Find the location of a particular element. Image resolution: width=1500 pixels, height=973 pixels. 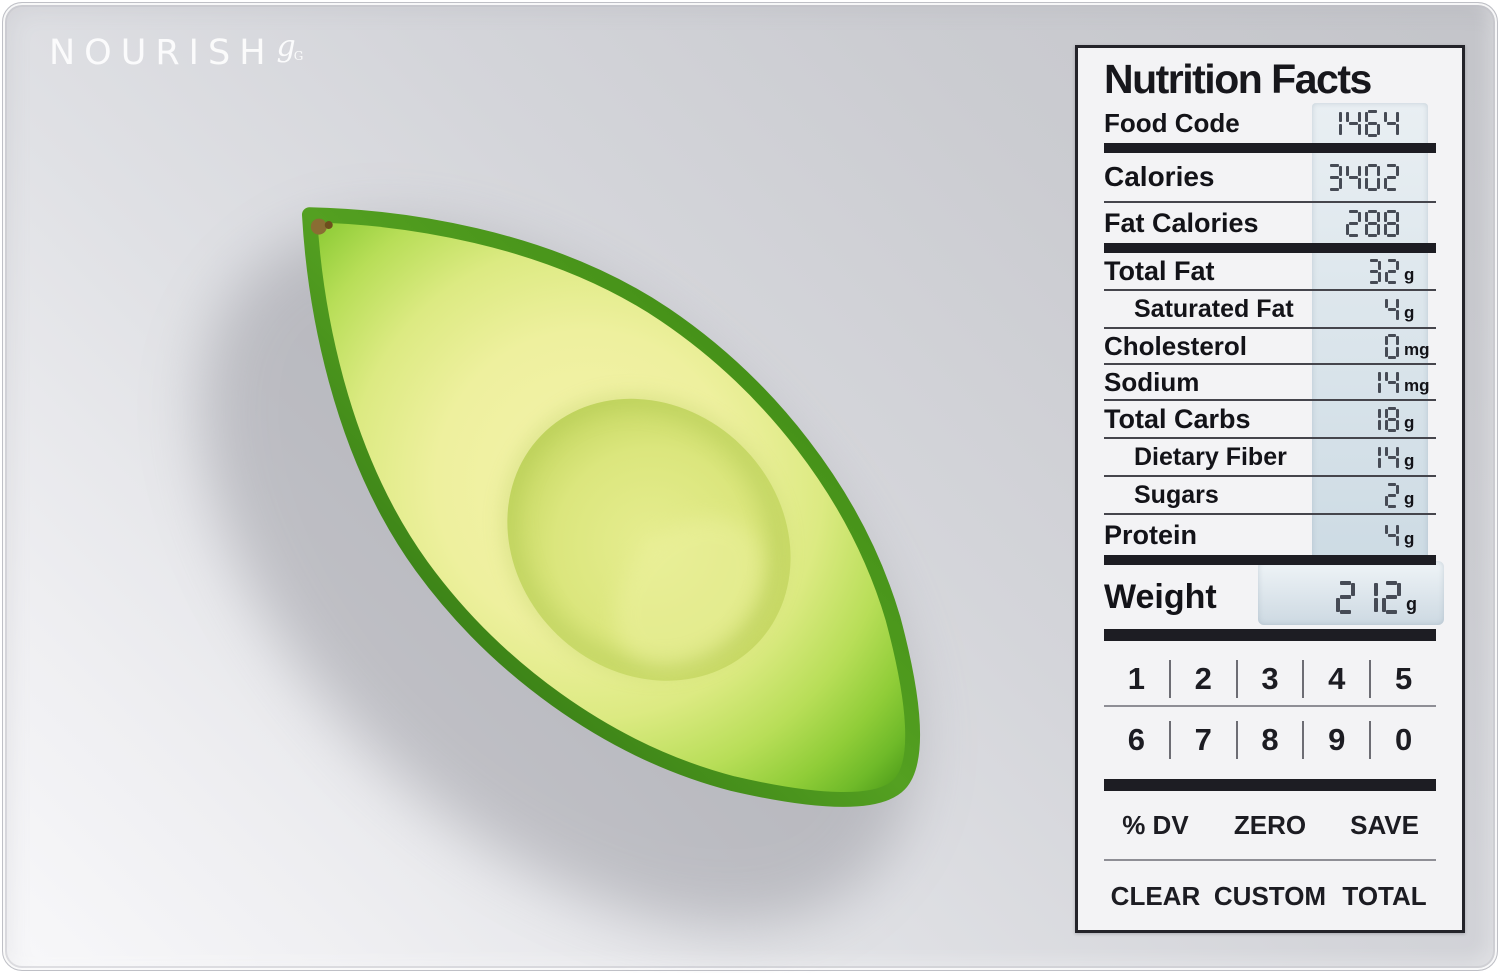

saturated-fat-row: Saturated Fat g is located at coordinates (1270, 309).